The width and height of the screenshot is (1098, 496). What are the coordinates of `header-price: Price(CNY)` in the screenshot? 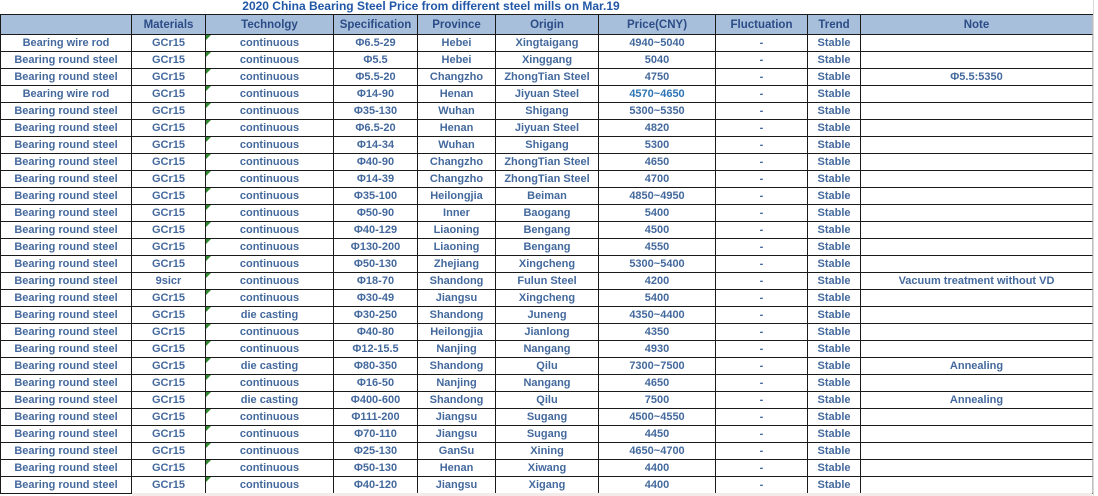 It's located at (657, 25).